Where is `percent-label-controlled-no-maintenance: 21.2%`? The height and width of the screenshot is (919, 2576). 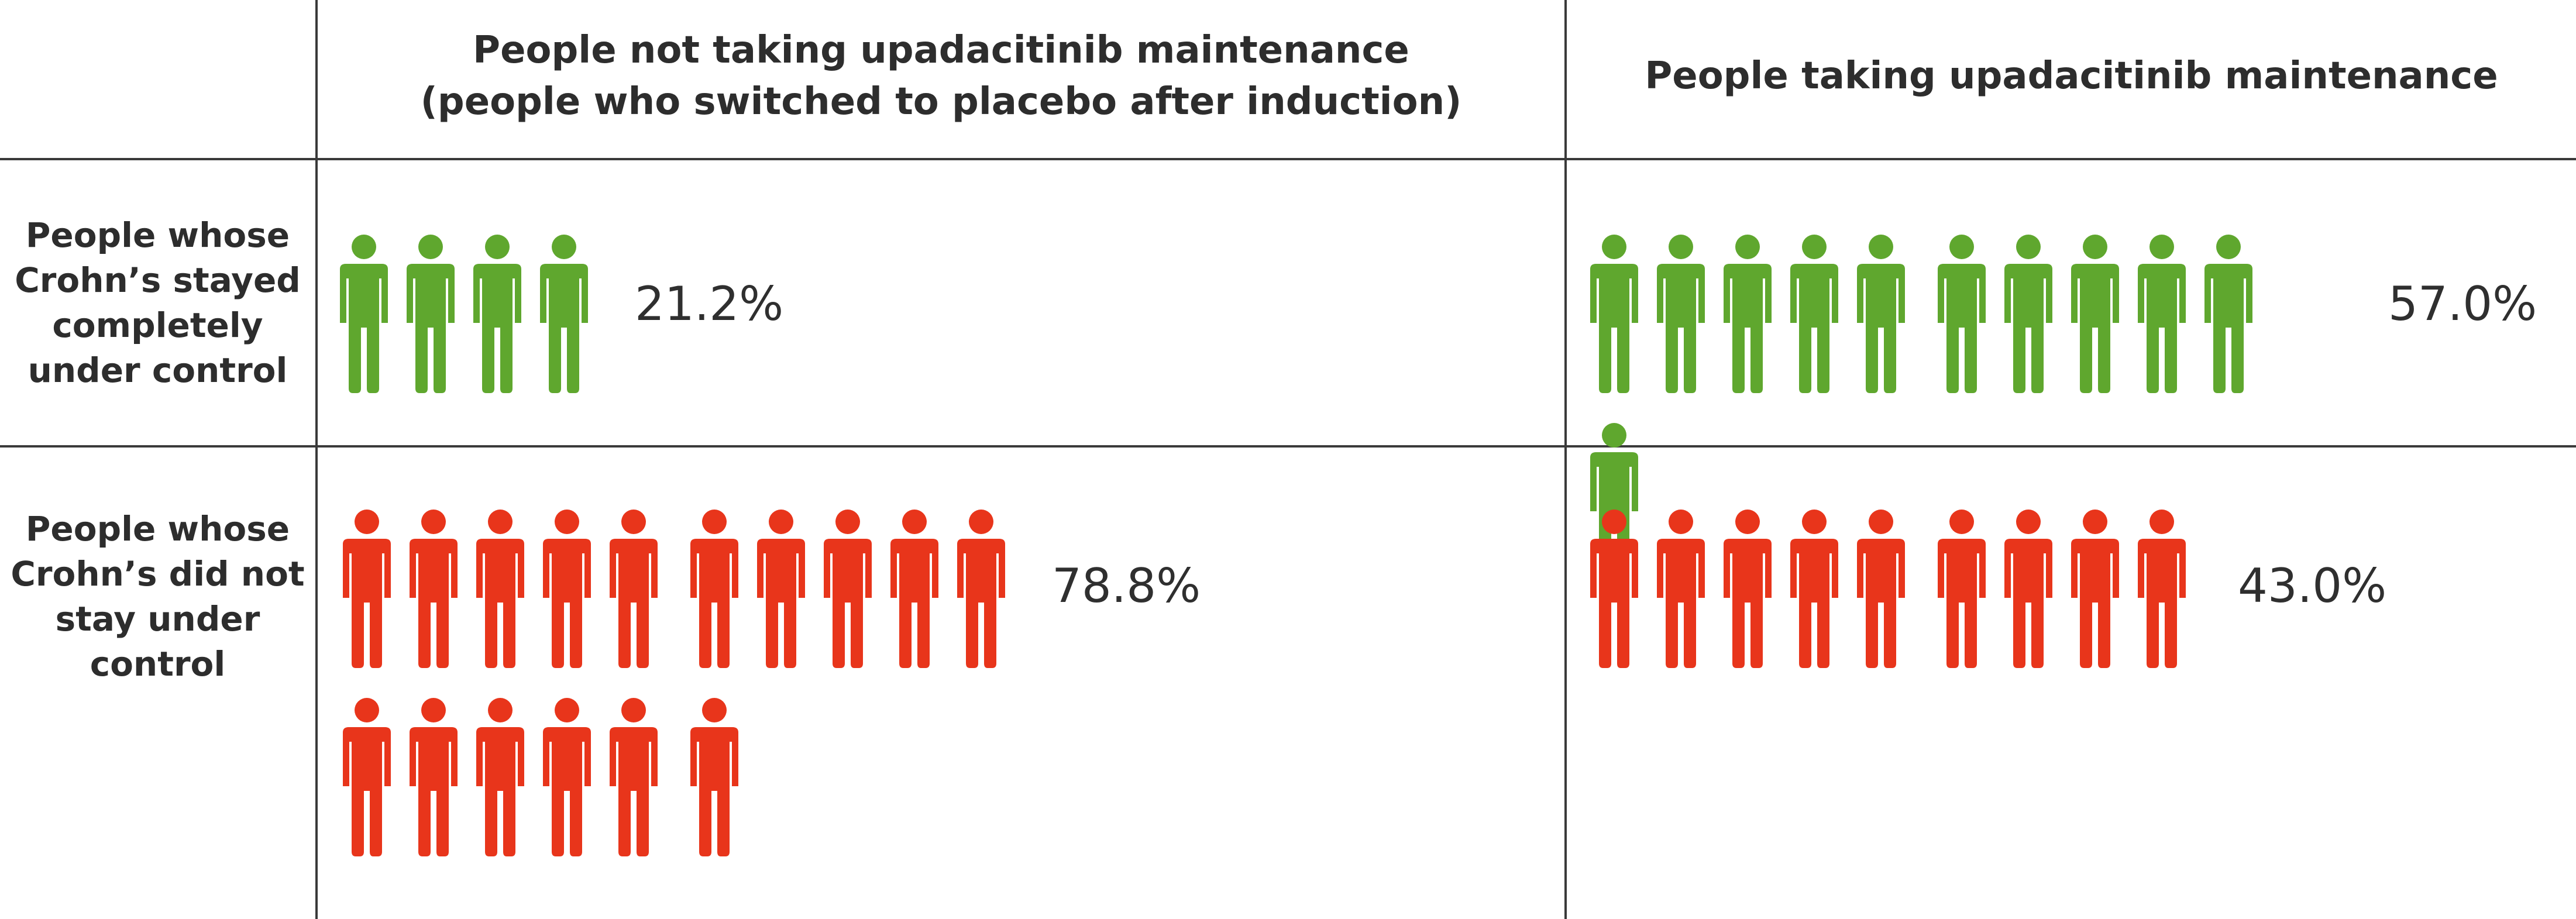 percent-label-controlled-no-maintenance: 21.2% is located at coordinates (709, 304).